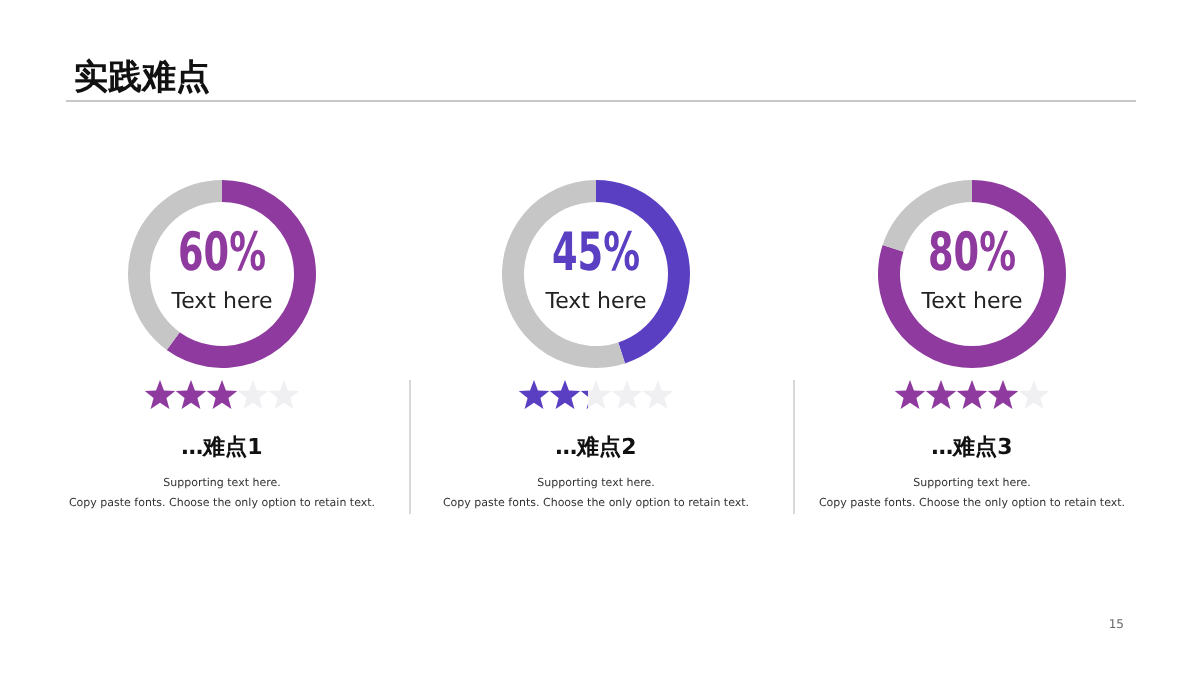 This screenshot has width=1200, height=674. Describe the element at coordinates (972, 253) in the screenshot. I see `data-label: 80%` at that location.